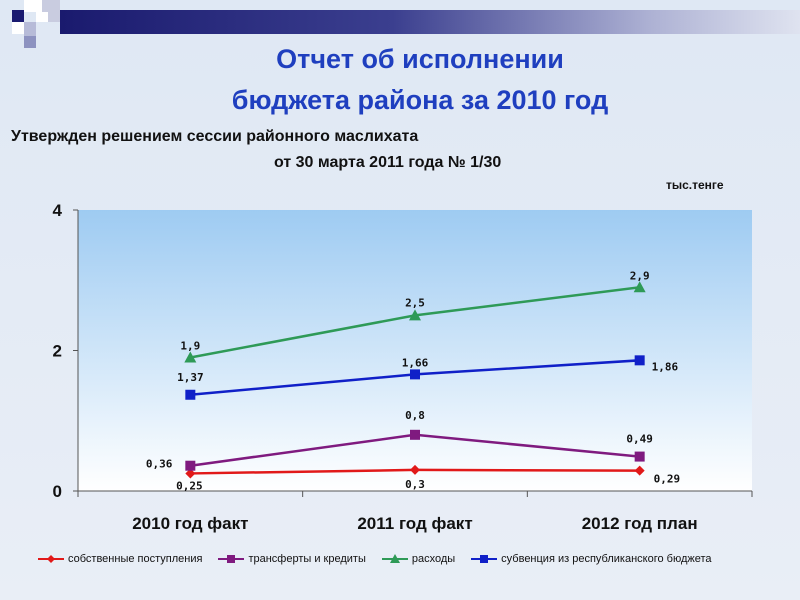 The height and width of the screenshot is (600, 800). I want to click on data-label: 2,5, so click(415, 302).